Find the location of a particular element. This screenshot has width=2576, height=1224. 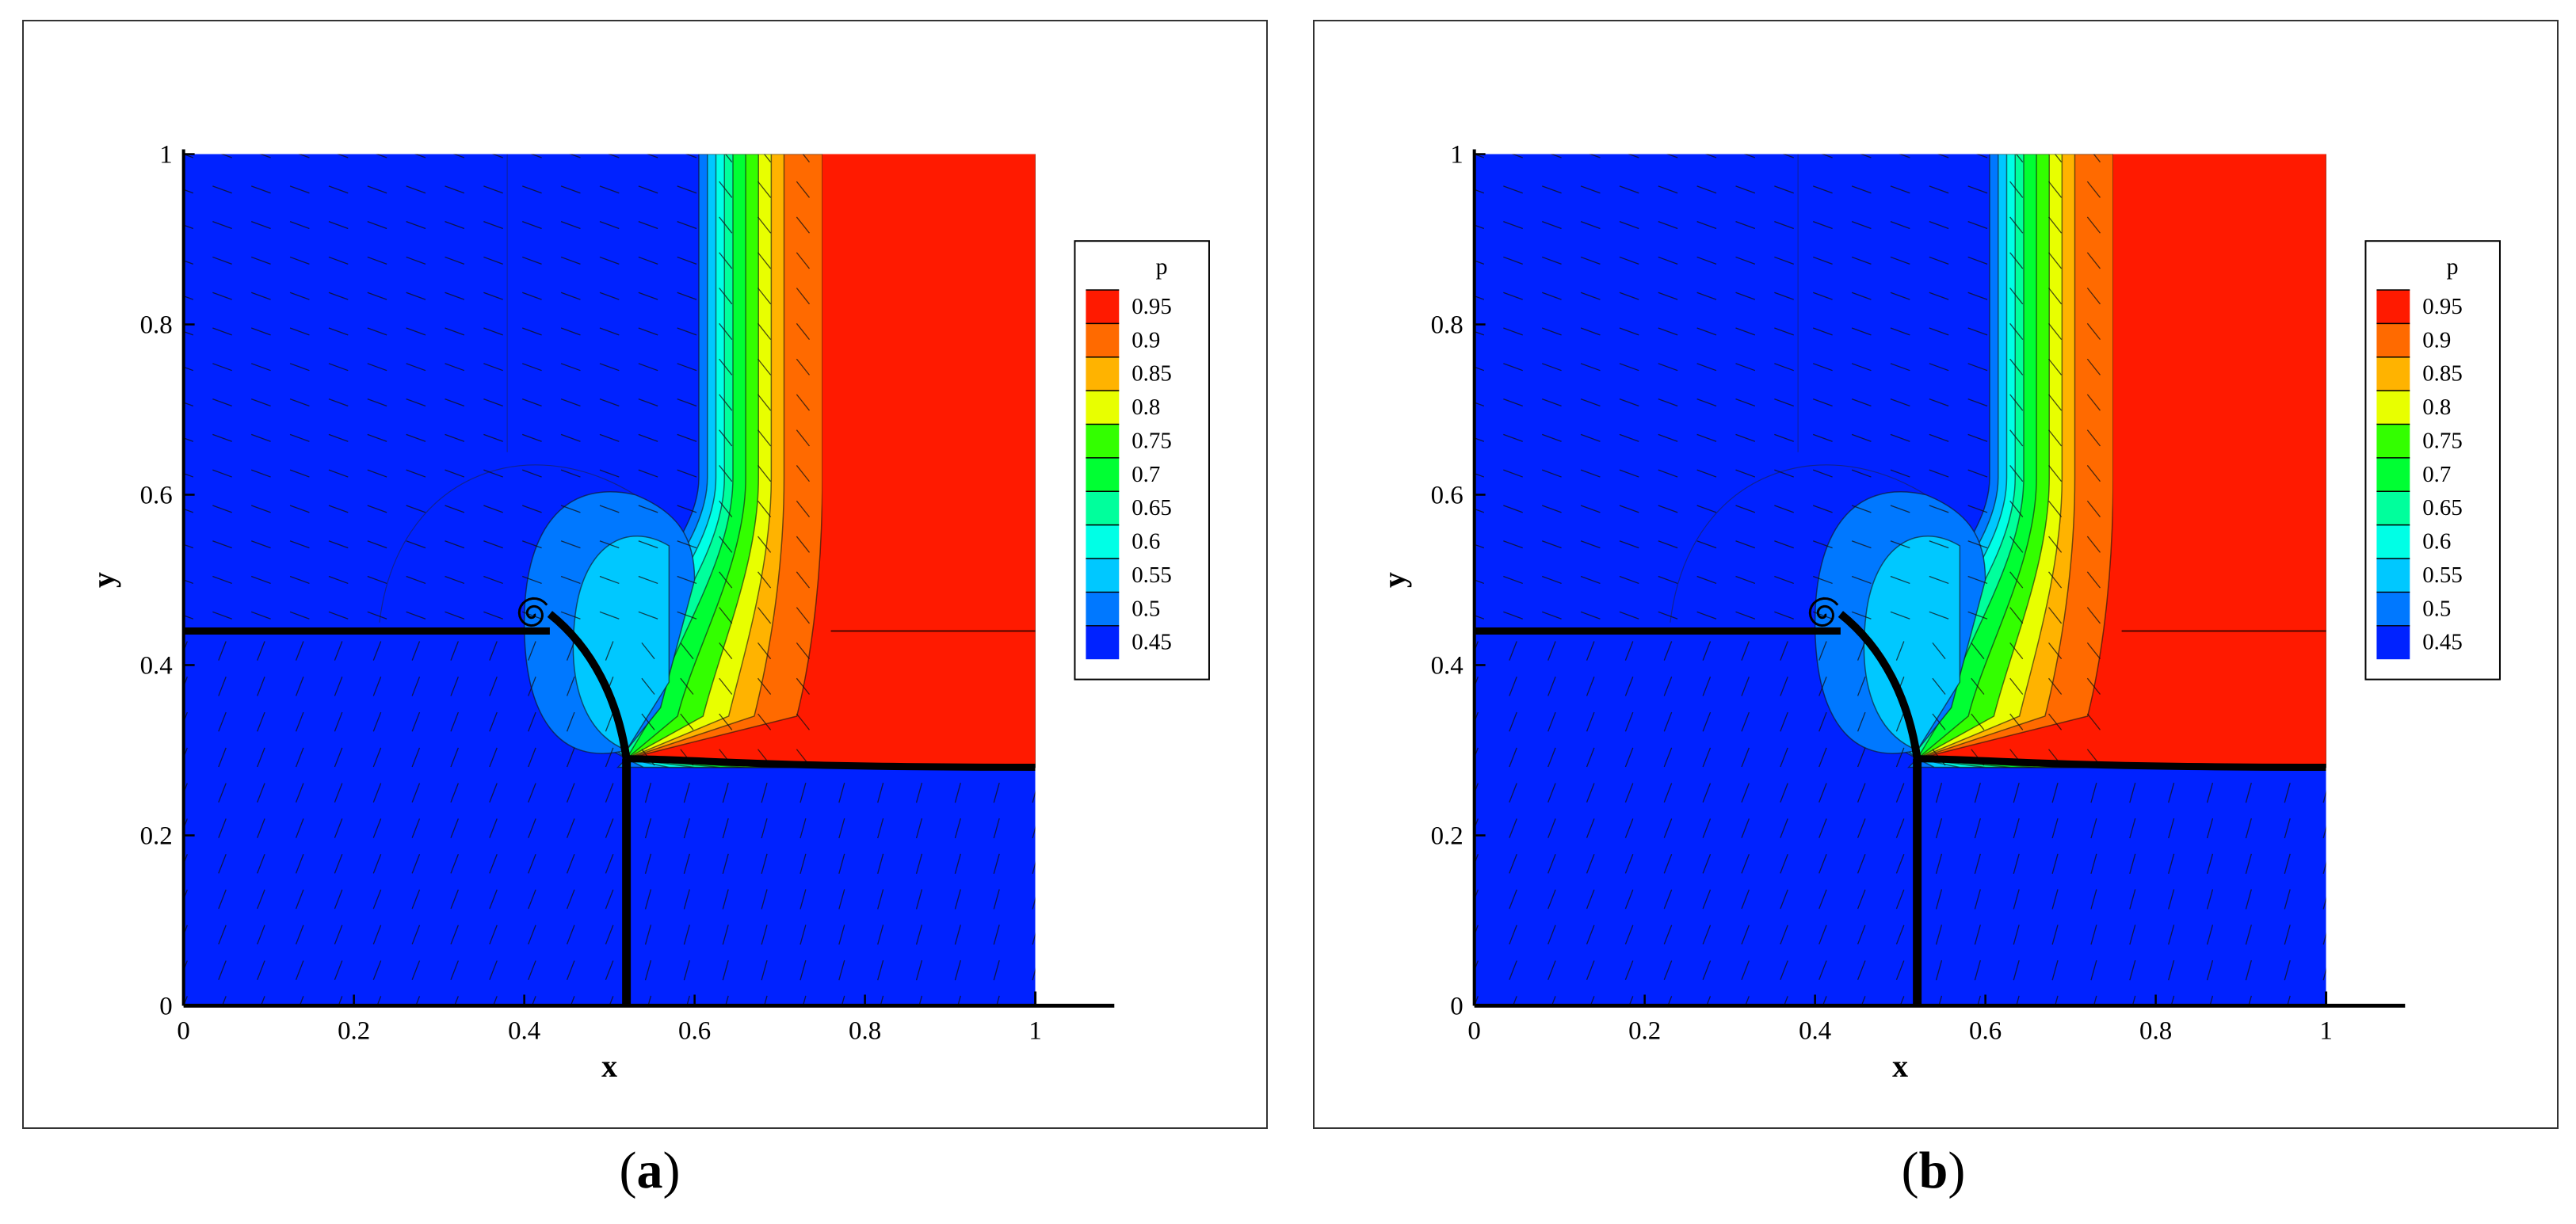

y-axis-label: y is located at coordinates (1394, 580).